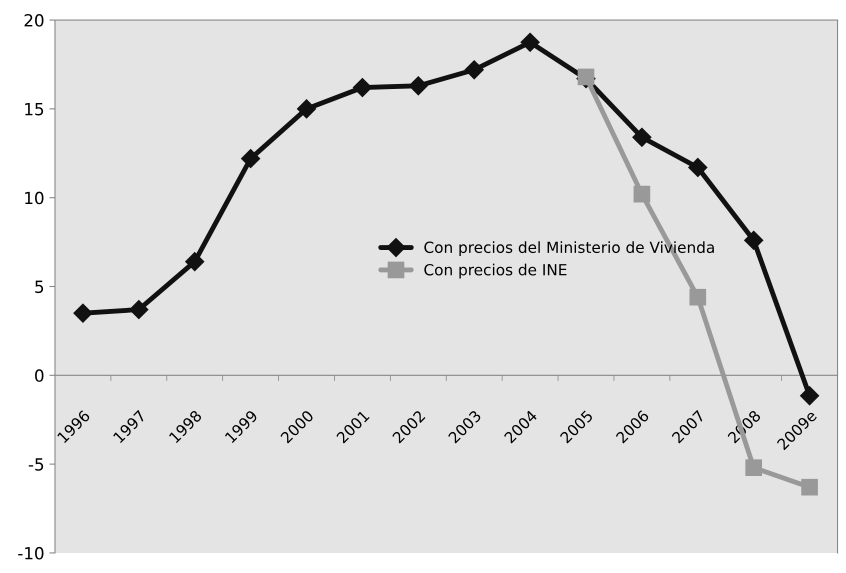  I want to click on y-tick-label: -10, so click(31, 553).